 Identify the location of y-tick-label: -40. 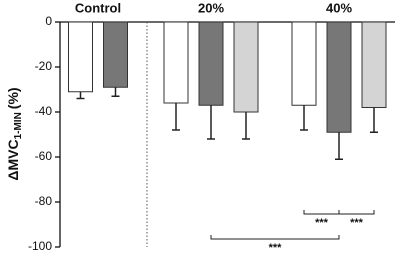
(44, 111).